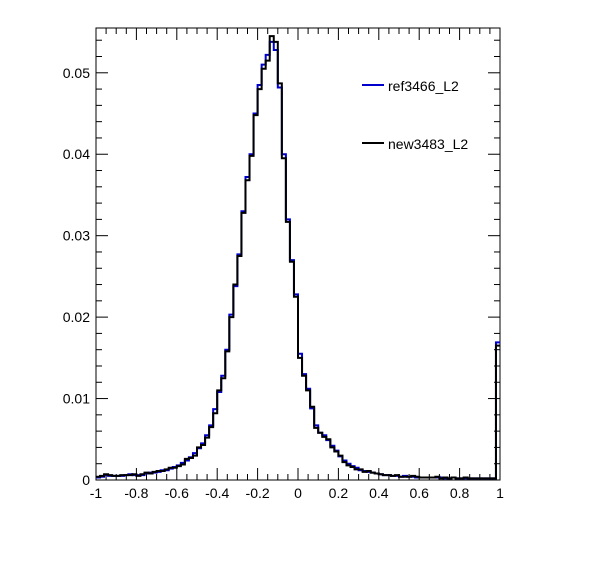  Describe the element at coordinates (298, 493) in the screenshot. I see `x-tick-label: 0` at that location.